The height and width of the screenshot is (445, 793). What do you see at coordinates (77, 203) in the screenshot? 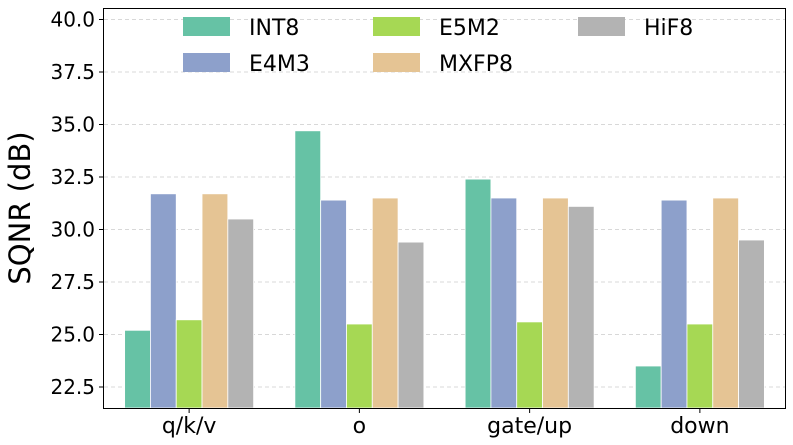
I see `y-axis: 22.5 25.0 27.5 30.0 32.5 35.0 37.5 40.0` at bounding box center [77, 203].